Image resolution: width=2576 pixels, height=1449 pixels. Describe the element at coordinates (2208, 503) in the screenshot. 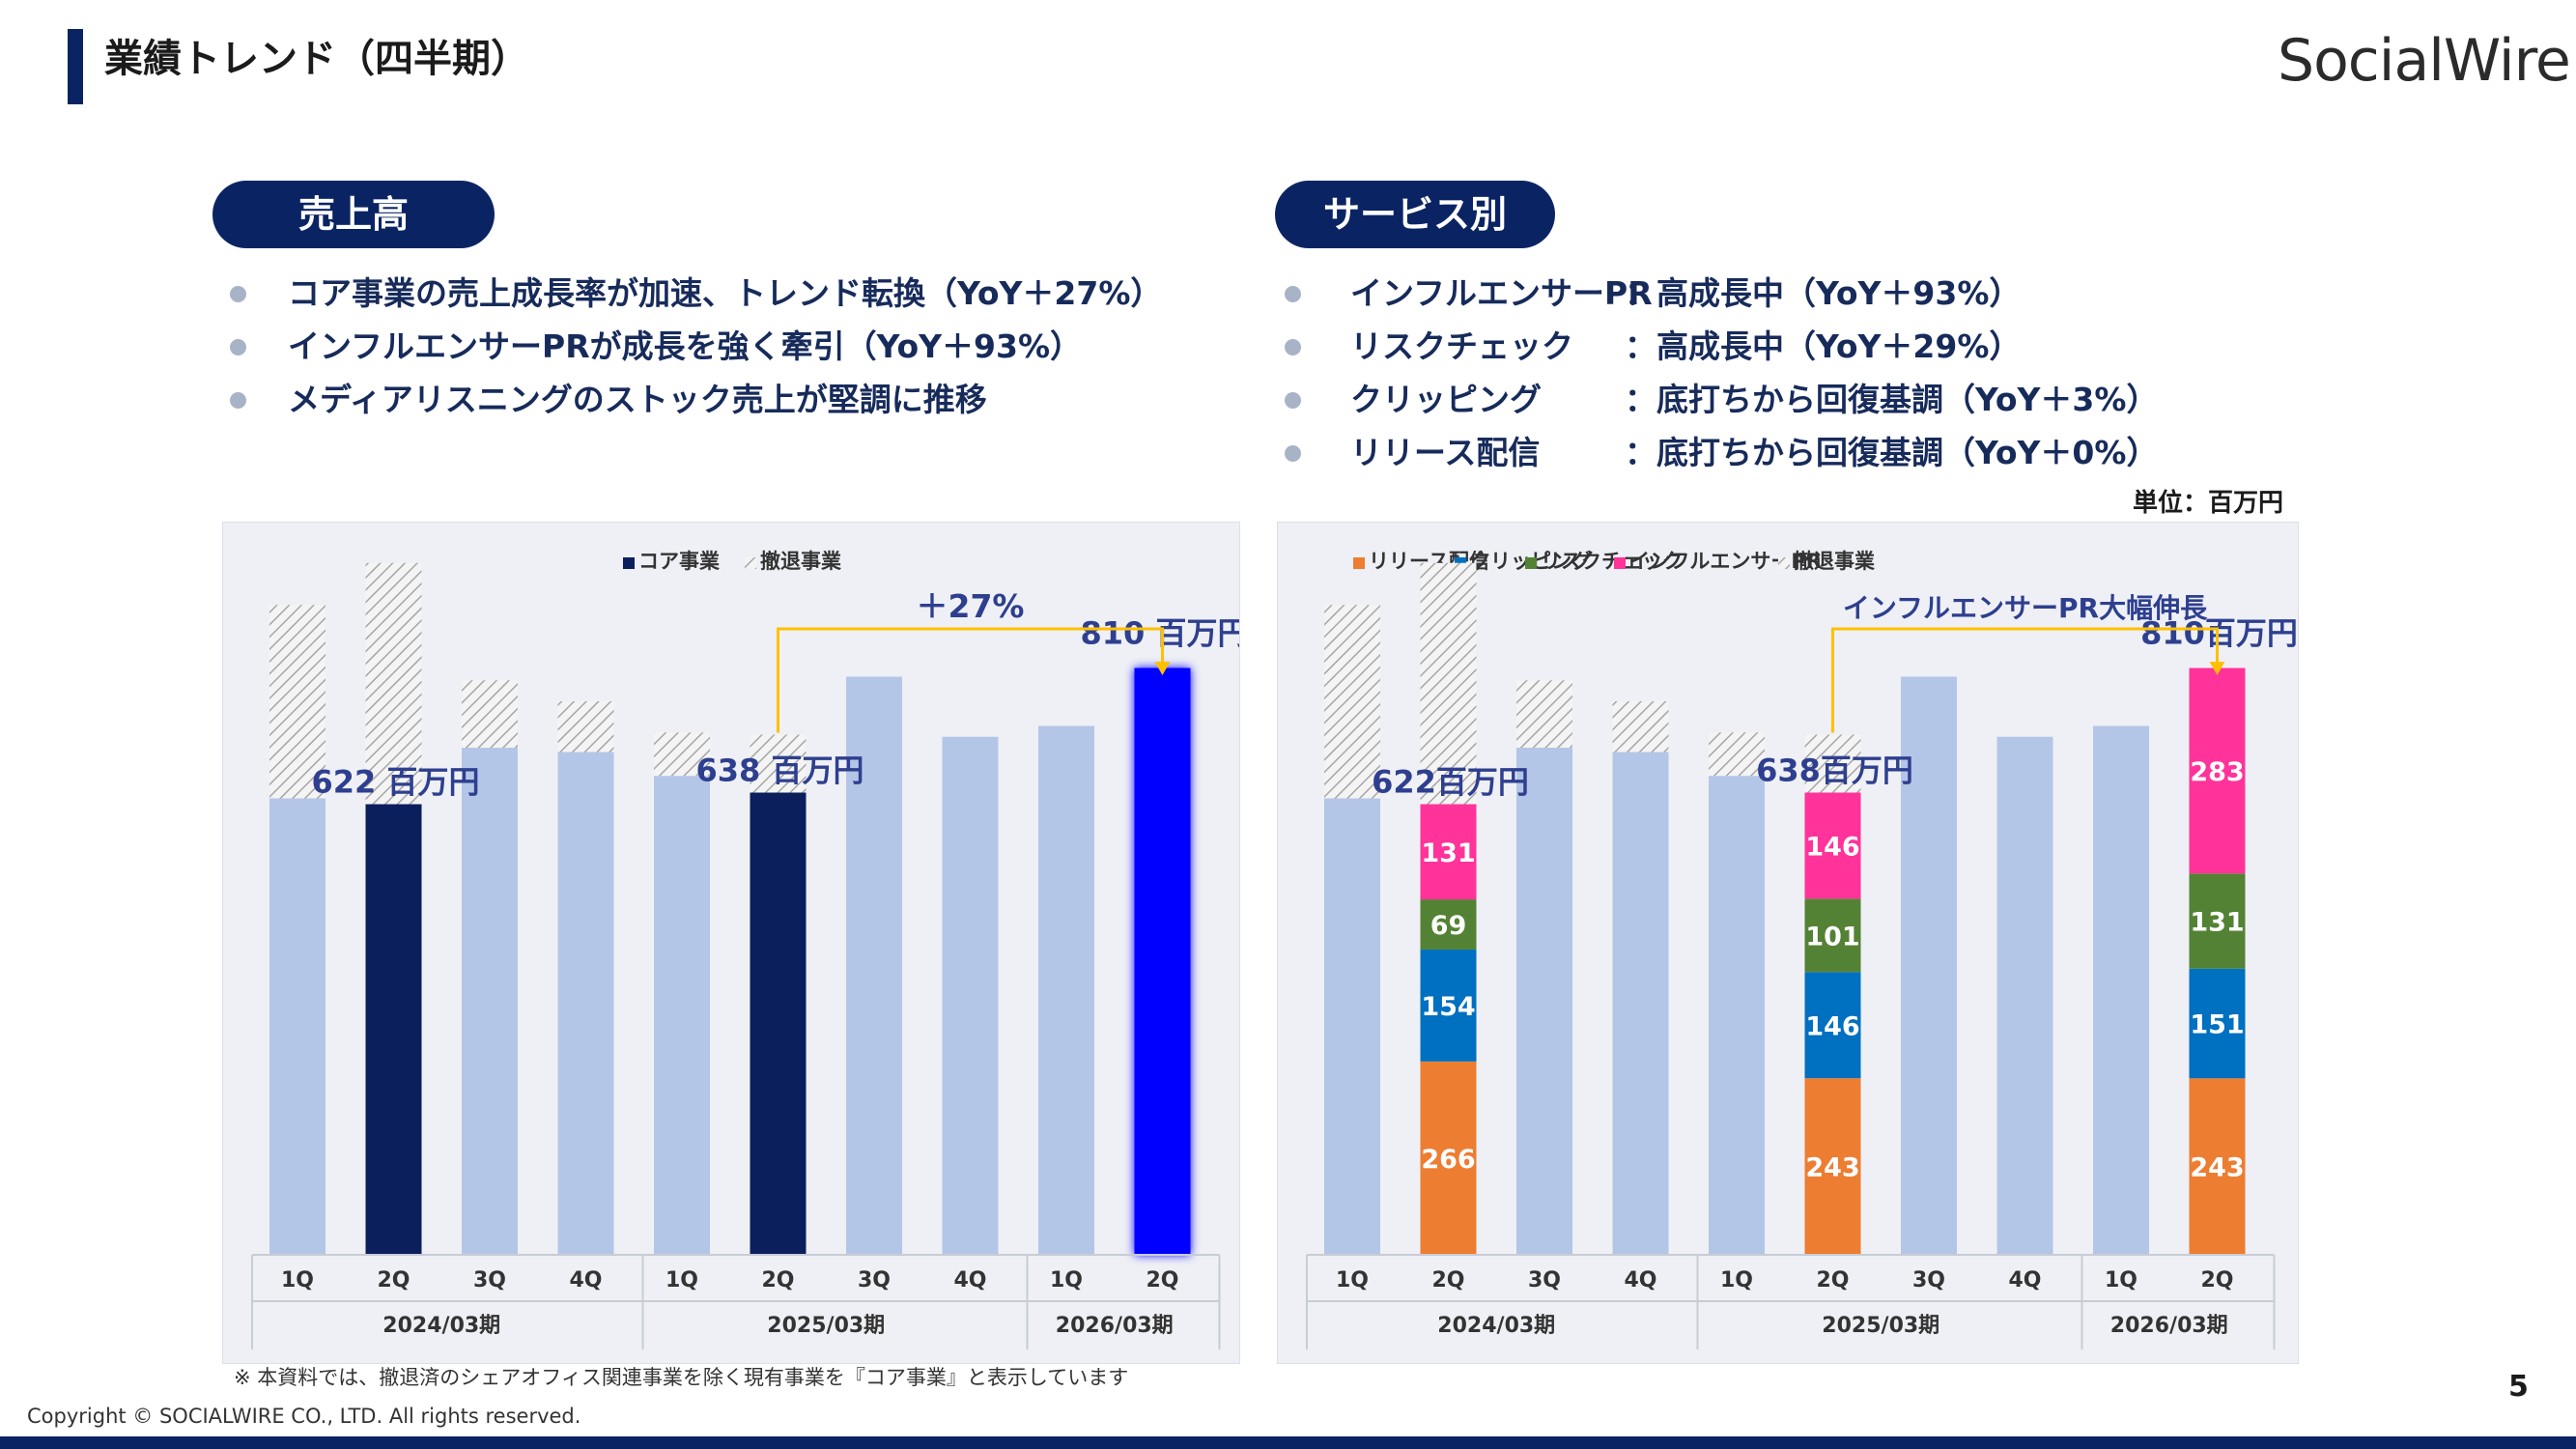

I see `unit-label: 単位：百万円` at that location.